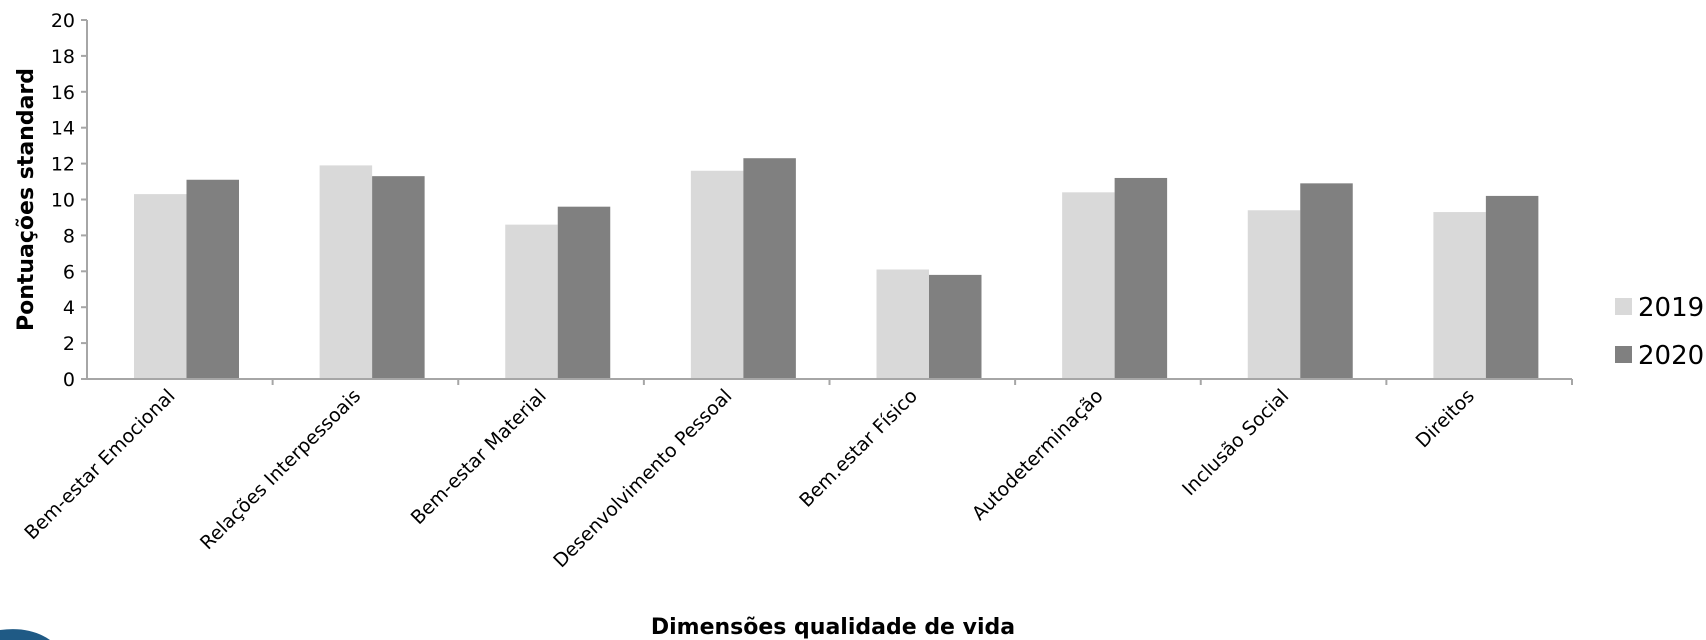  Describe the element at coordinates (1671, 308) in the screenshot. I see `legend-label-2019: 2019` at that location.